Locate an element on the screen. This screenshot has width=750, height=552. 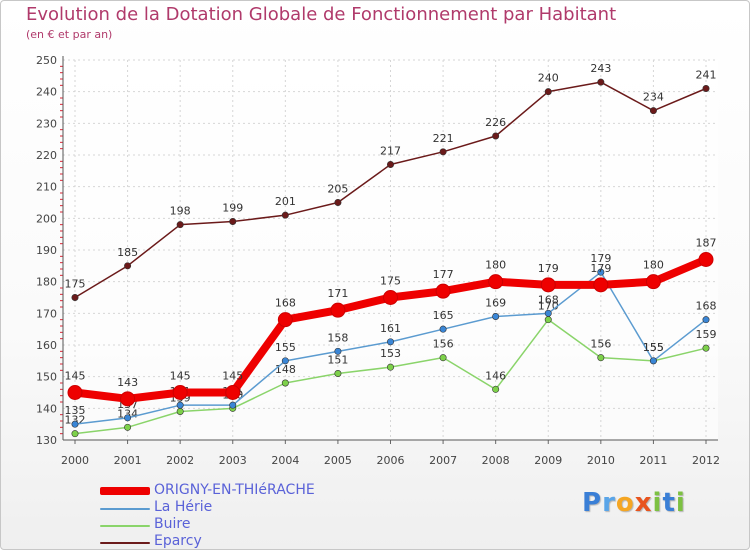
data-label-la-h-rie: 135 is located at coordinates (75, 410).